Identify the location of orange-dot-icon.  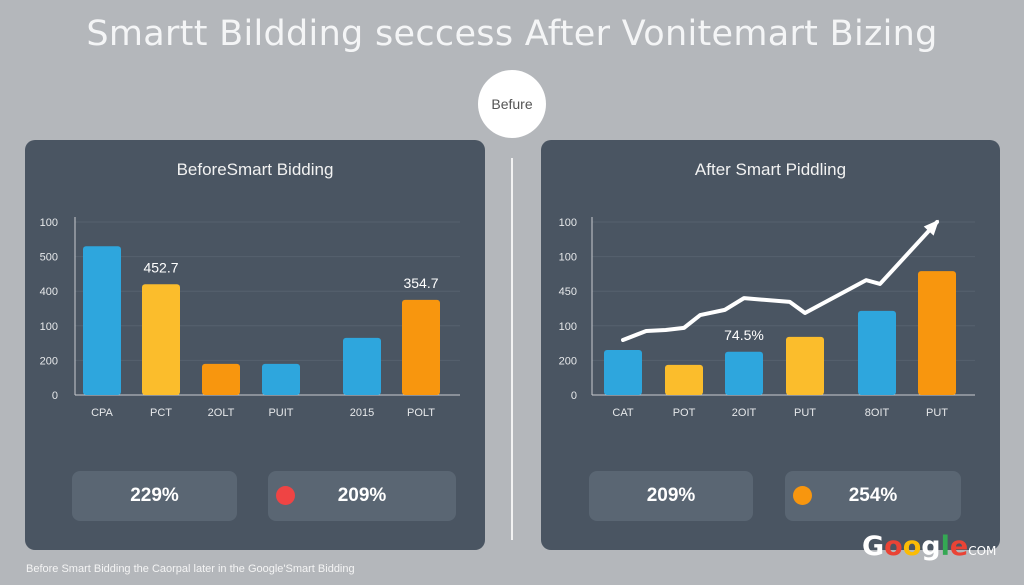
(802, 495).